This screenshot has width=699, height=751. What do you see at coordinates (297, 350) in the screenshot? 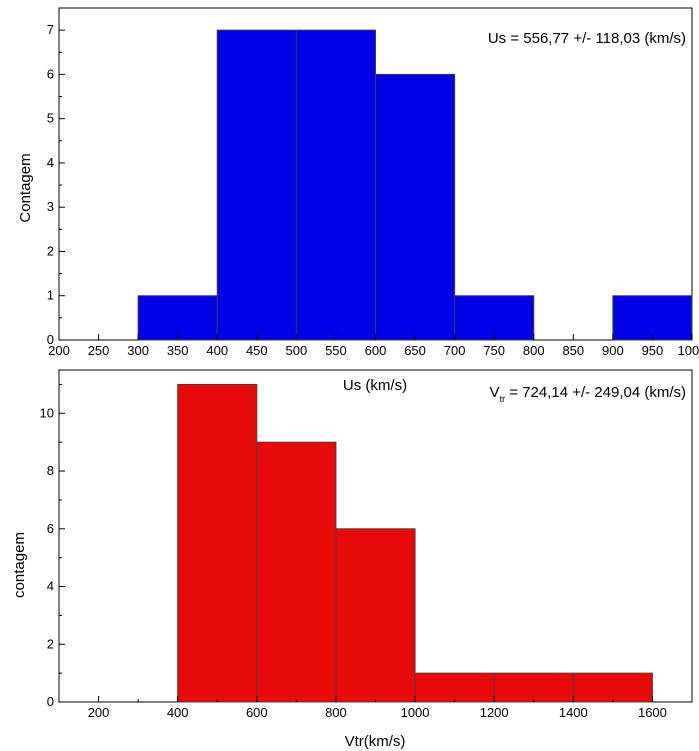
I see `c1-xtick-label-6: 500` at bounding box center [297, 350].